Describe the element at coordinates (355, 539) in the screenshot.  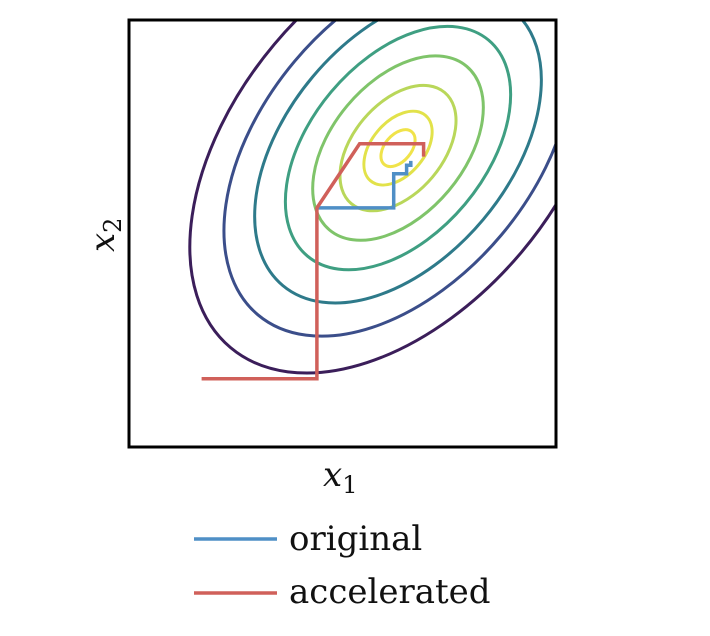
I see `legend-label-original: original` at that location.